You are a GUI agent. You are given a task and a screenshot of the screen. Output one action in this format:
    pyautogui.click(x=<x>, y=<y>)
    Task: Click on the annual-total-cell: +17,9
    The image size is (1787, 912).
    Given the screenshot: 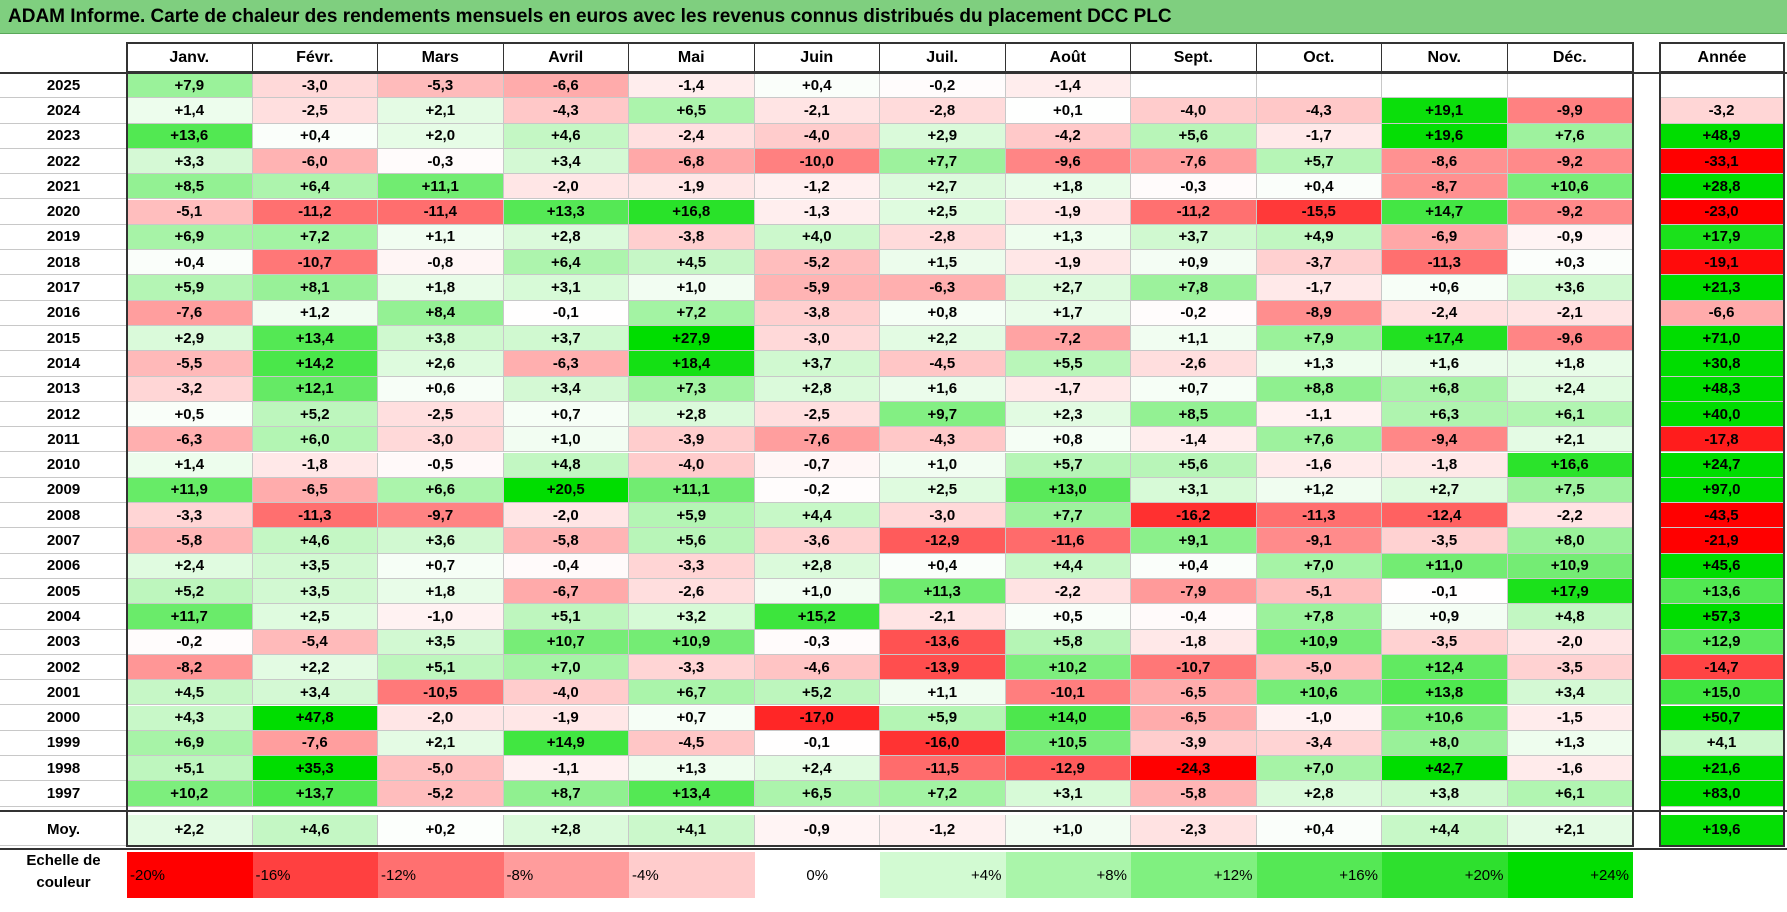 What is the action you would take?
    pyautogui.click(x=1722, y=237)
    